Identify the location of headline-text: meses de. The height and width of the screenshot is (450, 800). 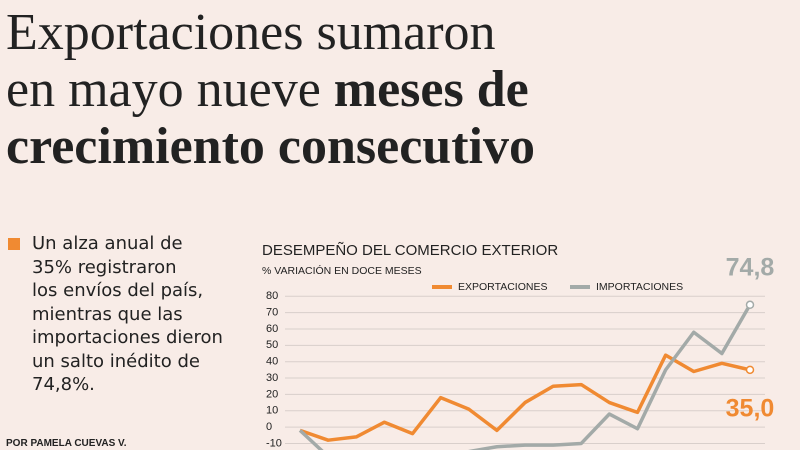
(431, 89).